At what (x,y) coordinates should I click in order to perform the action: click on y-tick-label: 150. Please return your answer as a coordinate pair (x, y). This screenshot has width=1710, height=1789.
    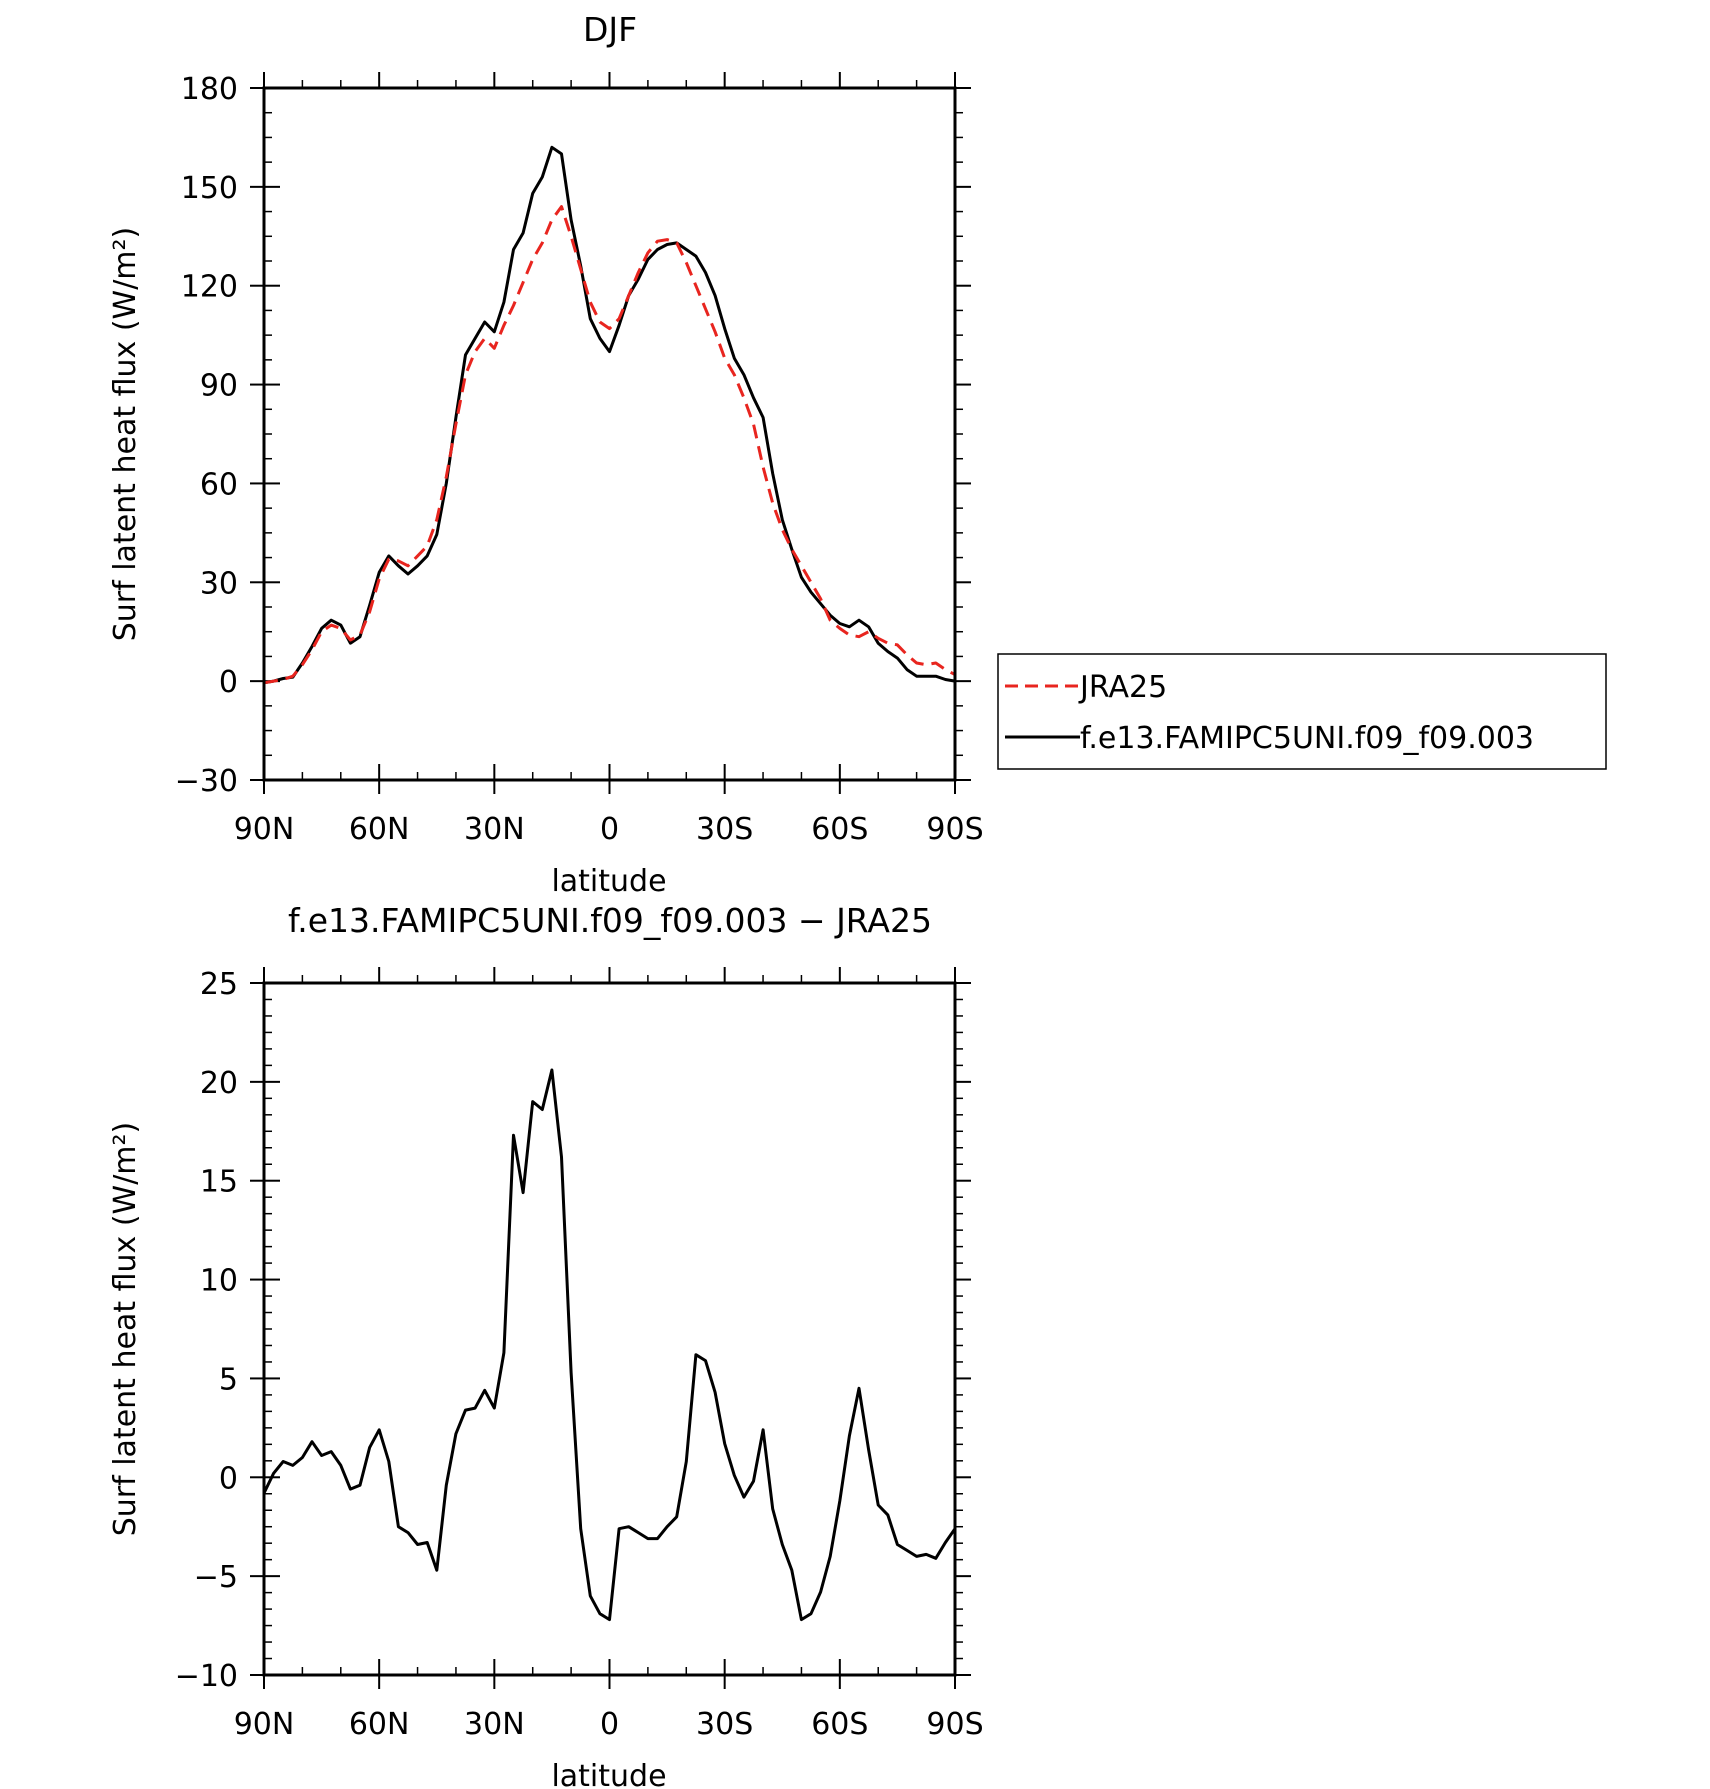
    Looking at the image, I should click on (209, 188).